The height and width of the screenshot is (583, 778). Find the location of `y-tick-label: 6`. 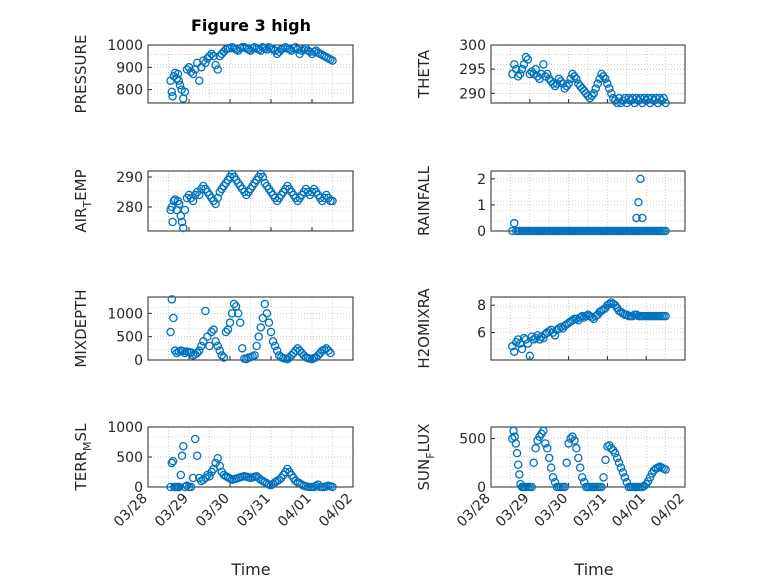

y-tick-label: 6 is located at coordinates (481, 334).